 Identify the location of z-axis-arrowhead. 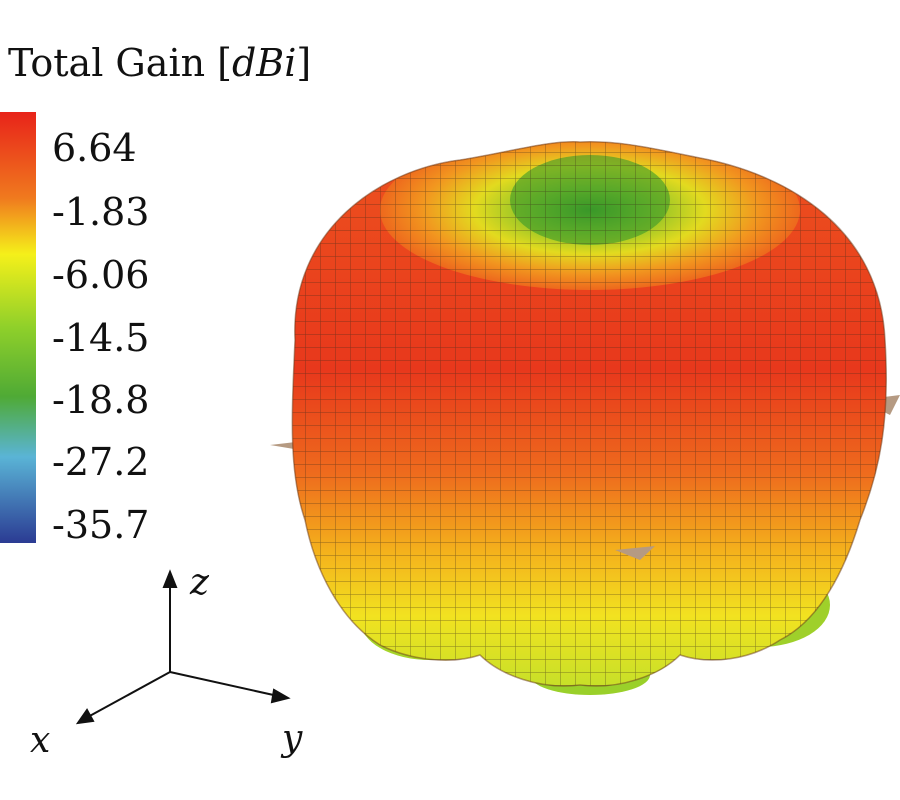
(170, 578).